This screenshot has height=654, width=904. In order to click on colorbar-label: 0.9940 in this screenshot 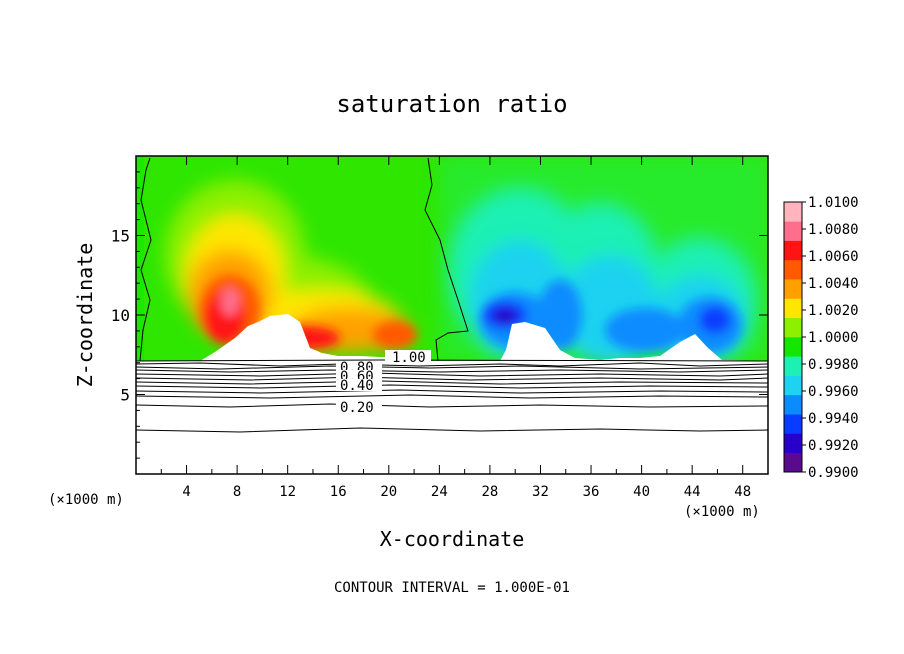, I will do `click(833, 419)`.